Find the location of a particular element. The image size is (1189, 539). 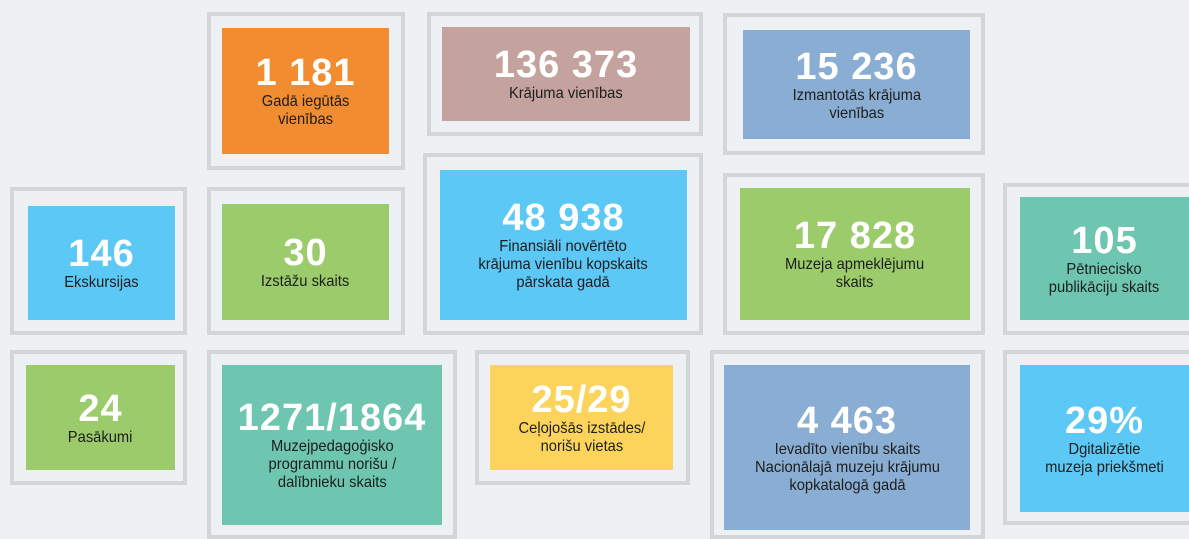

stat-tile: 146 Ekskursijas is located at coordinates (101, 263).